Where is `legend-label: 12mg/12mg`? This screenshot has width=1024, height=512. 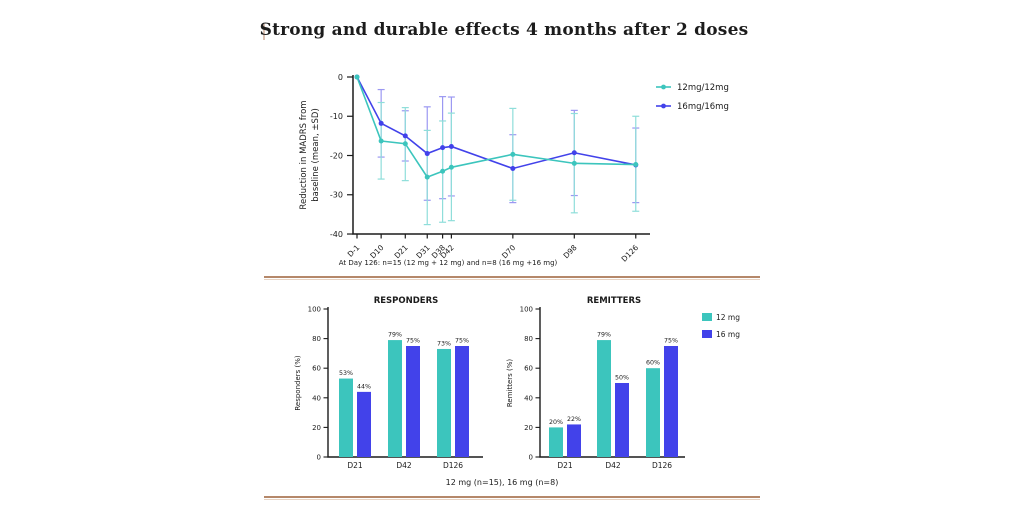 legend-label: 12mg/12mg is located at coordinates (703, 88).